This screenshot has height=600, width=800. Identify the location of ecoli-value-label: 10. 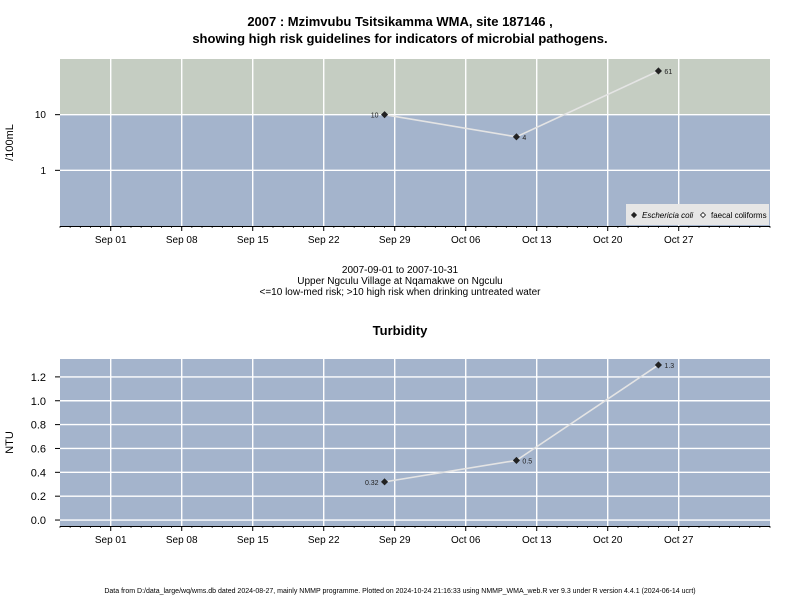
(375, 116).